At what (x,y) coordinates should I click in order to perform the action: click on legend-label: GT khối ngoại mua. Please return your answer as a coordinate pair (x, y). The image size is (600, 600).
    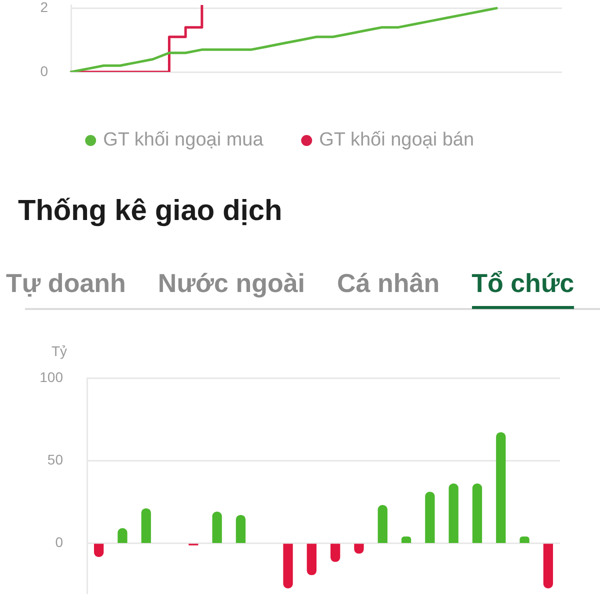
    Looking at the image, I should click on (183, 140).